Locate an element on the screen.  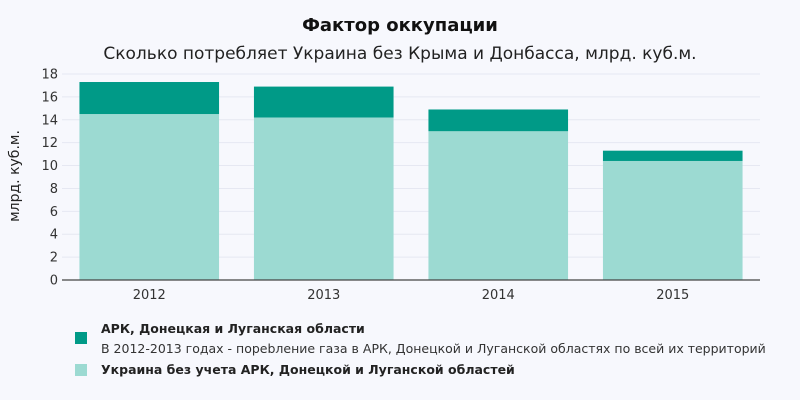
chart-title: Фактор оккупации is located at coordinates (400, 25).